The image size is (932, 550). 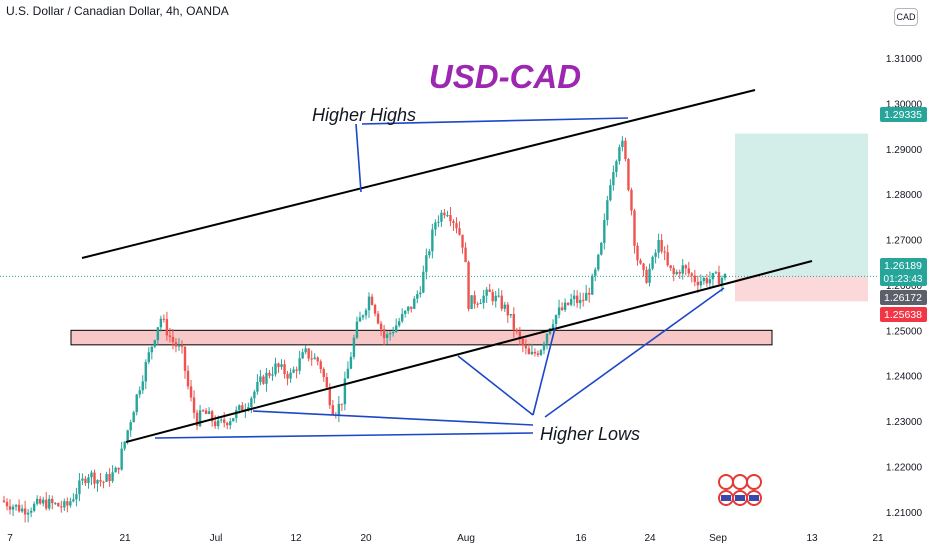 What do you see at coordinates (125, 538) in the screenshot?
I see `x-tick-label: 21` at bounding box center [125, 538].